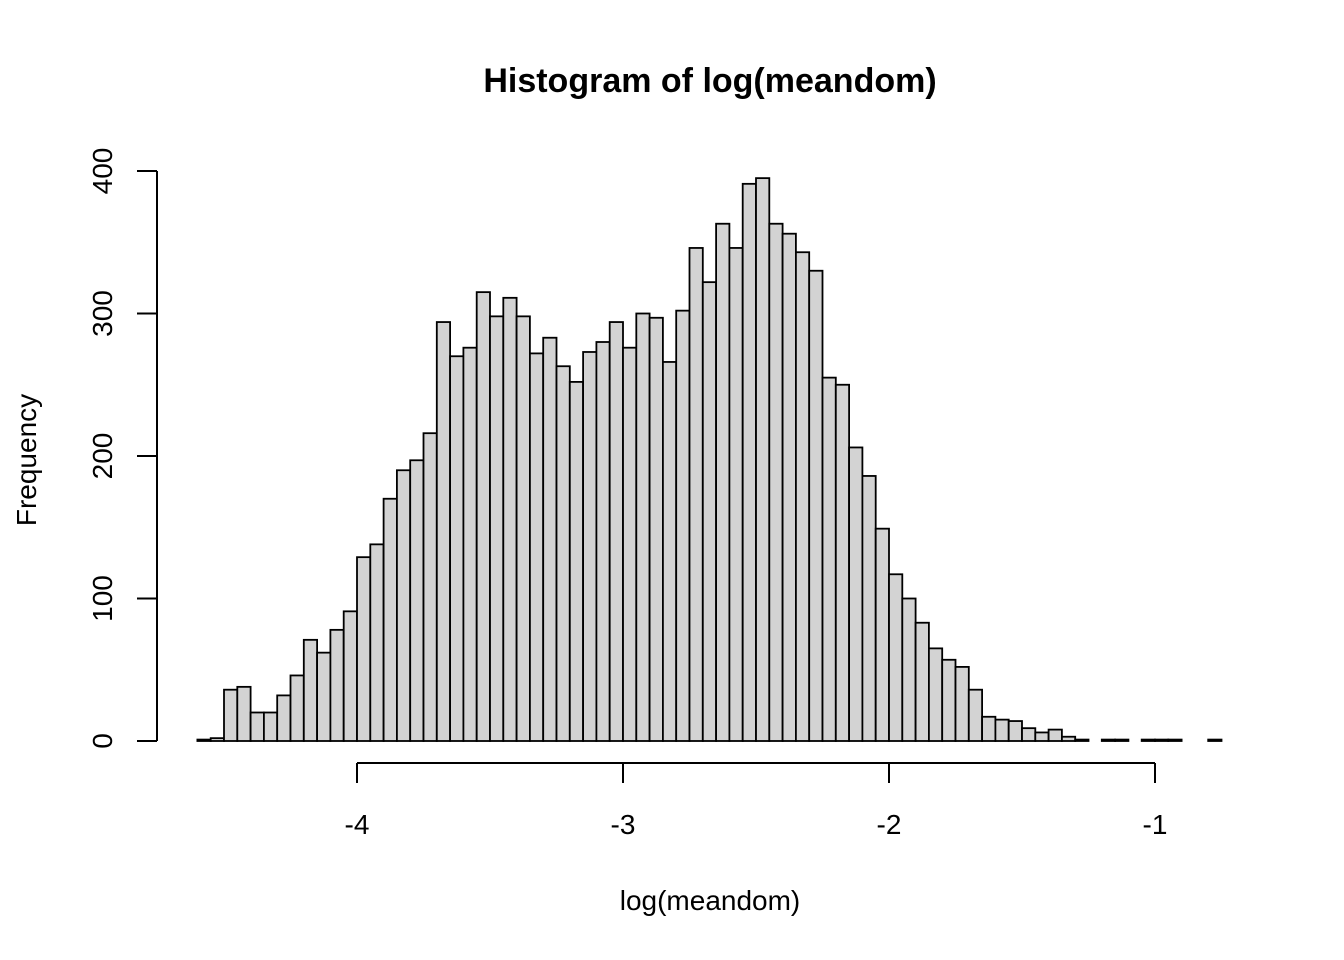 This screenshot has height=960, width=1344. What do you see at coordinates (756, 801) in the screenshot?
I see `x-axis: -4 -3 -2 -1` at bounding box center [756, 801].